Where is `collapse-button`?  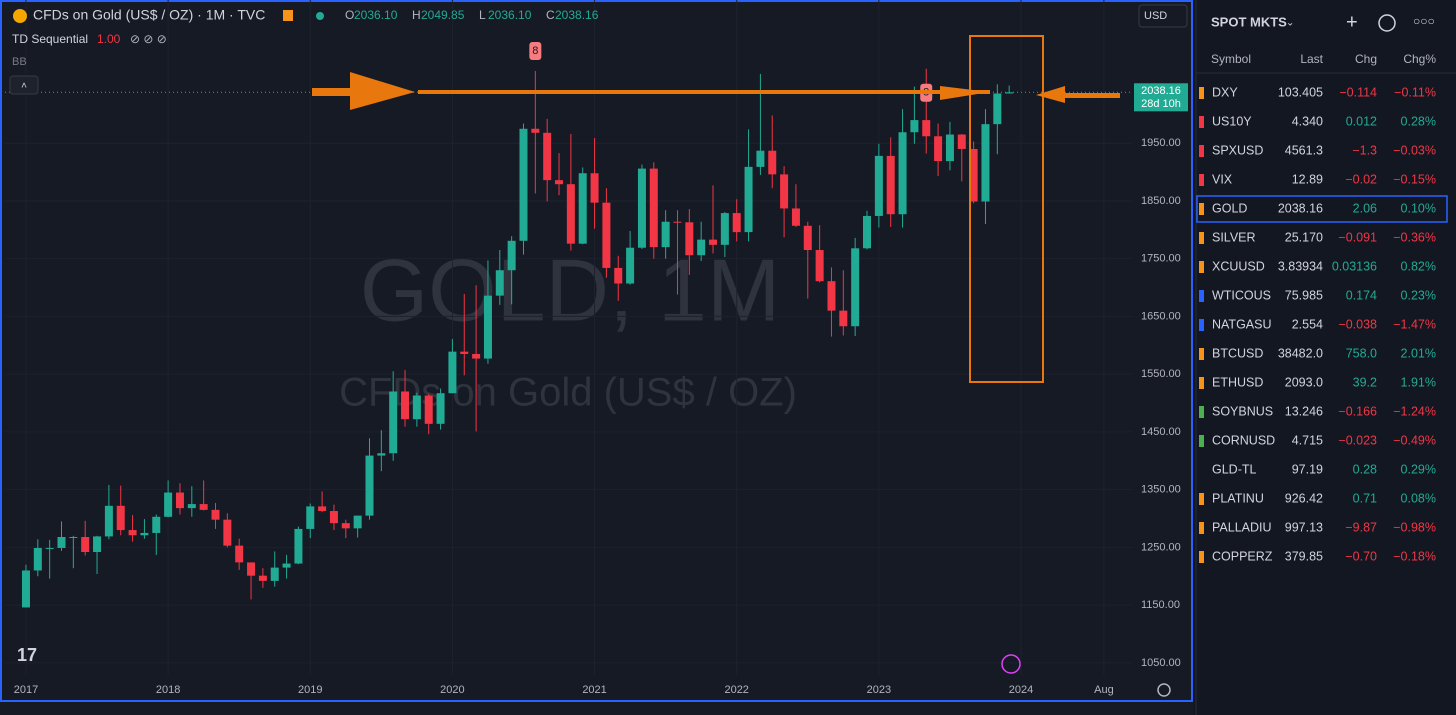
collapse-button is located at coordinates (24, 85).